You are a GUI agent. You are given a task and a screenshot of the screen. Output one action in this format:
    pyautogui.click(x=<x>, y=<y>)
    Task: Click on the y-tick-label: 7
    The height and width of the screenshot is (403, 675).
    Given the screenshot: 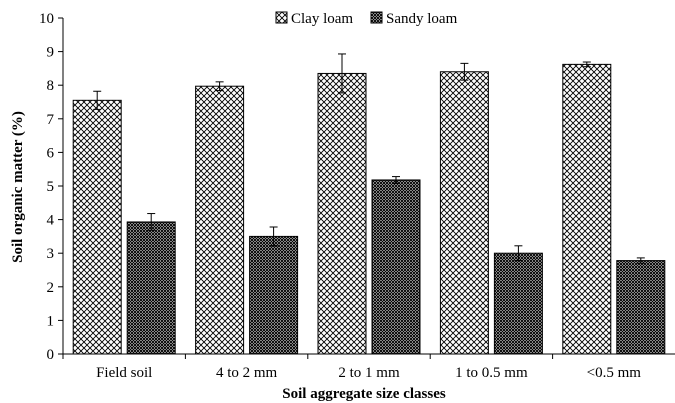 What is the action you would take?
    pyautogui.click(x=51, y=120)
    